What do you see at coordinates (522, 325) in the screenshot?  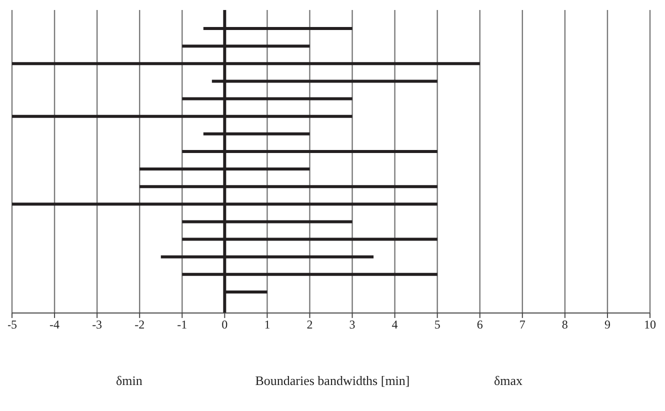 I see `x-tick-label: 7` at bounding box center [522, 325].